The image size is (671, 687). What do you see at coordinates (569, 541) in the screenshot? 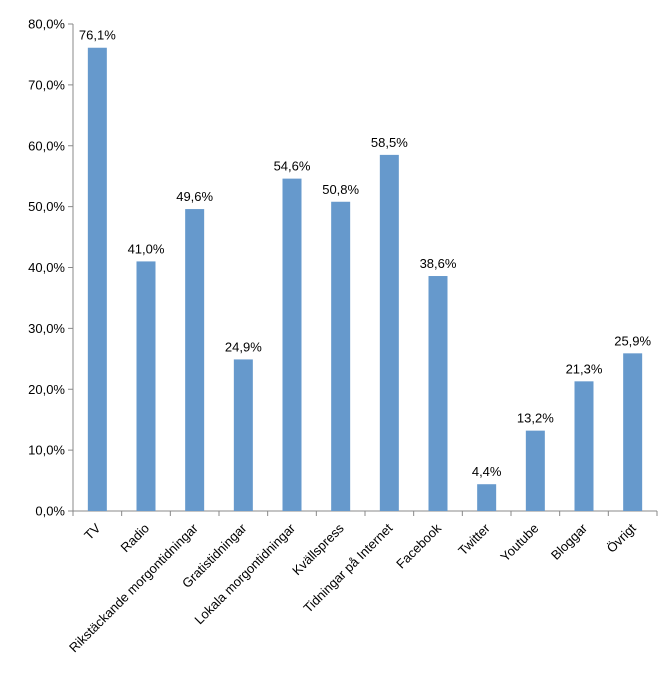
I see `category-label: Bloggar` at bounding box center [569, 541].